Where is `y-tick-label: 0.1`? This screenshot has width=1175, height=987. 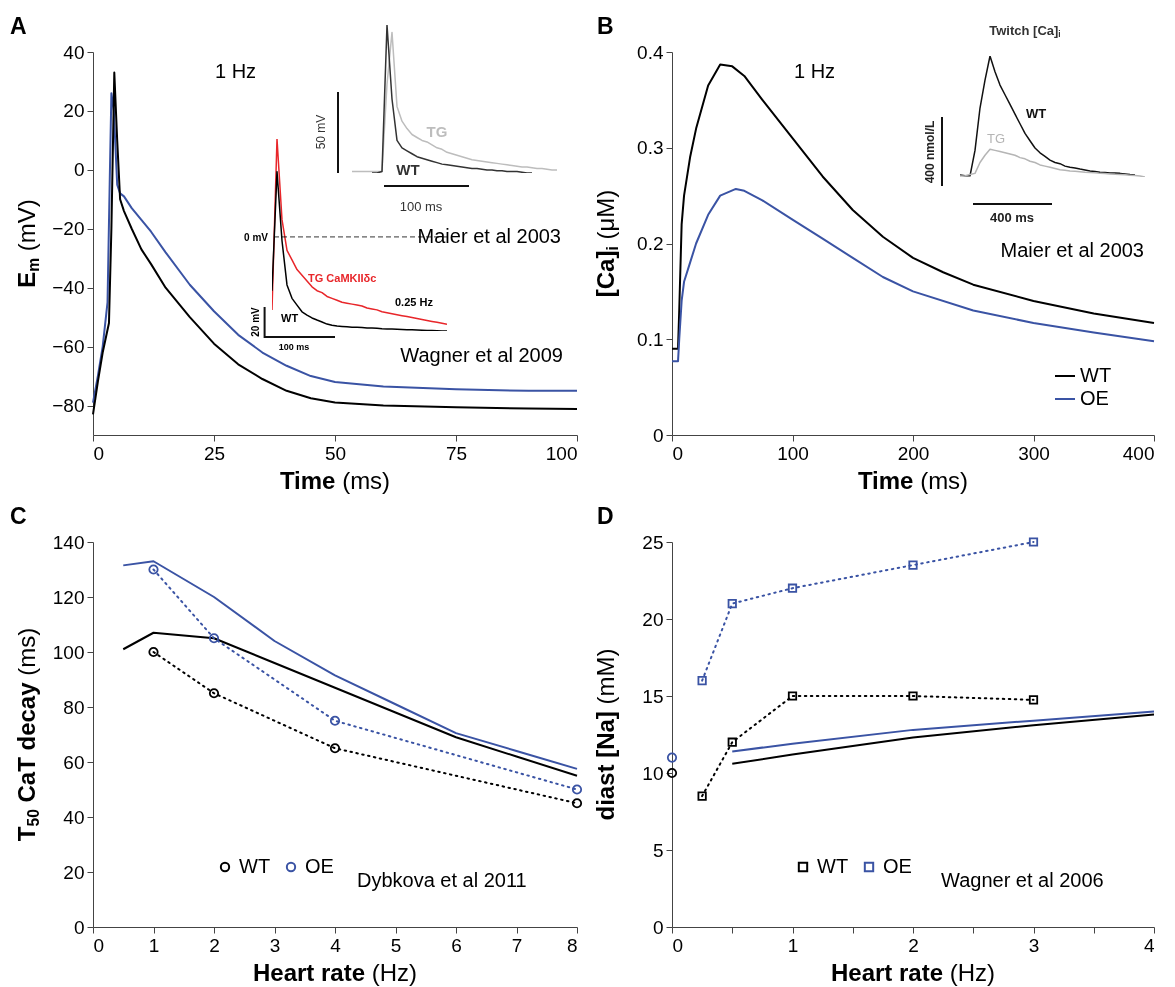 y-tick-label: 0.1 is located at coordinates (650, 339).